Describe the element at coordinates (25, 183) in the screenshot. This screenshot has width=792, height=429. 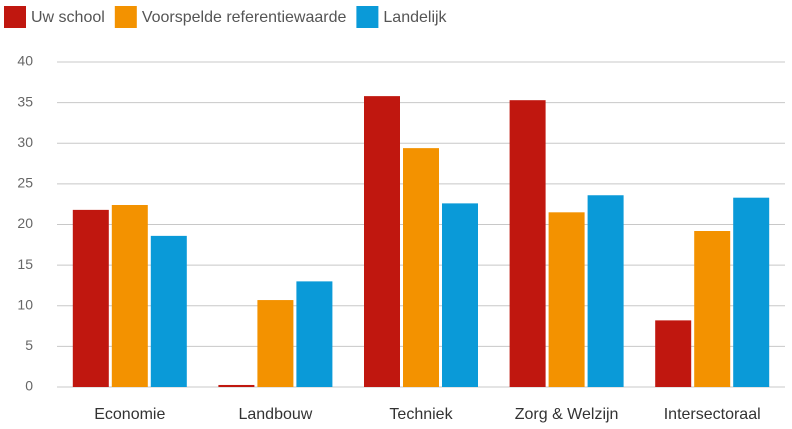
I see `y-tick-label: 25` at that location.